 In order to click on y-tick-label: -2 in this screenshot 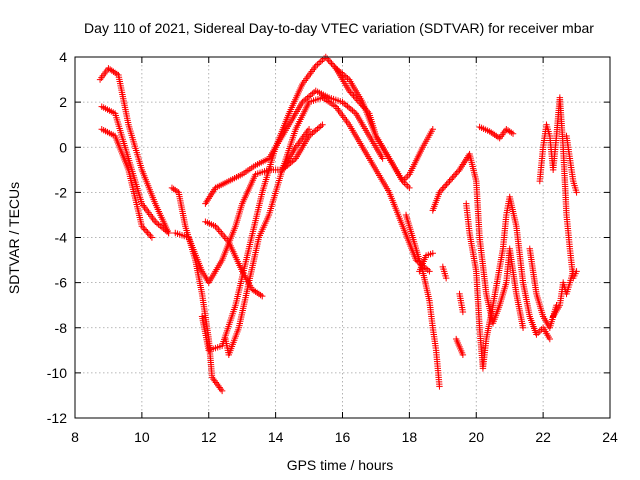, I will do `click(61, 192)`.